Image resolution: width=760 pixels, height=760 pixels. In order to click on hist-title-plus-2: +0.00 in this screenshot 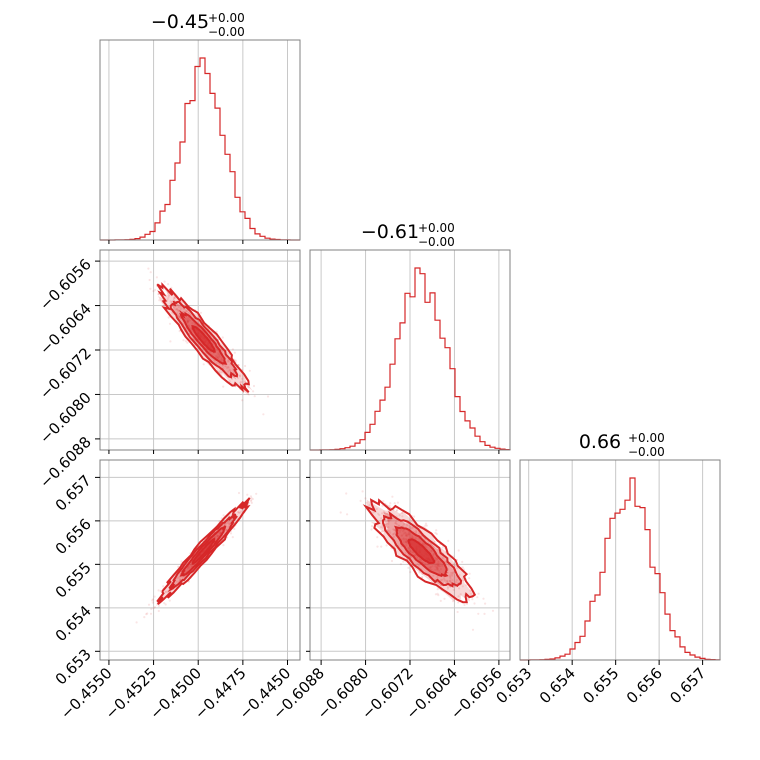, I will do `click(646, 438)`.